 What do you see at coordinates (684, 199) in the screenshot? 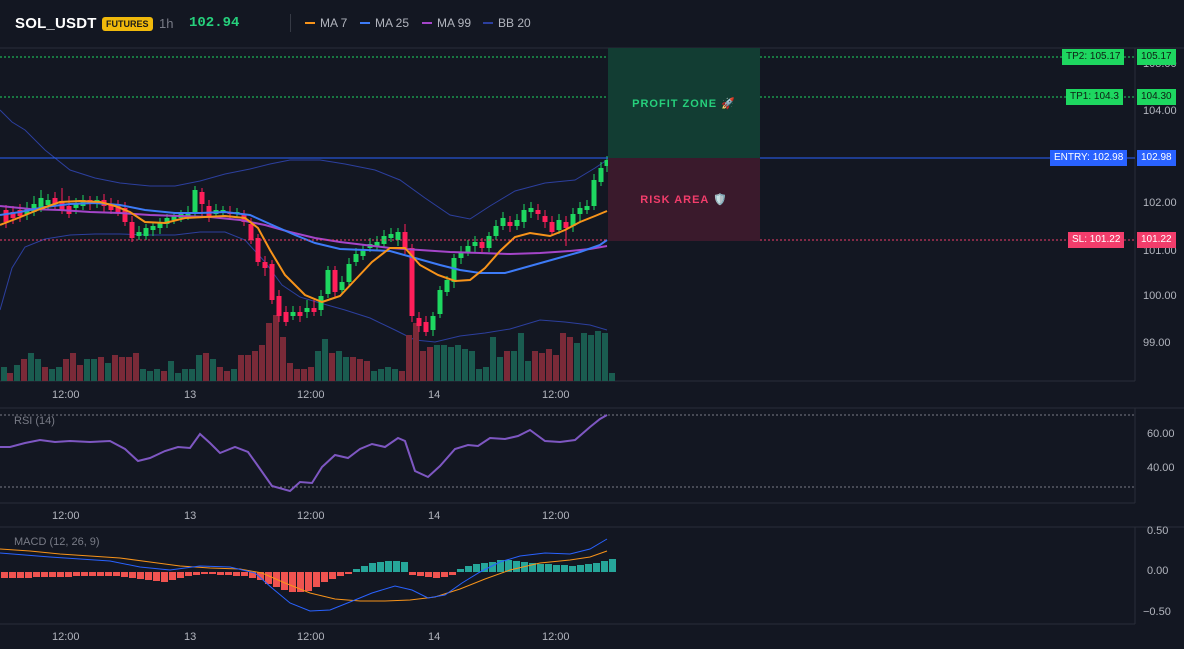
I see `risk-area: RISK AREA 🛡️` at bounding box center [684, 199].